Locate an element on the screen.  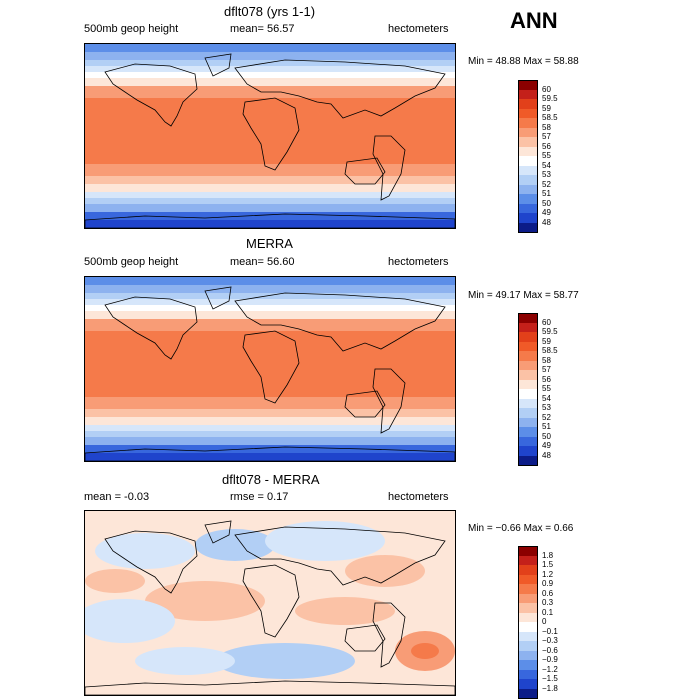
minmax-label: Min = −0.66 Max = 0.66 is located at coordinates (521, 528).